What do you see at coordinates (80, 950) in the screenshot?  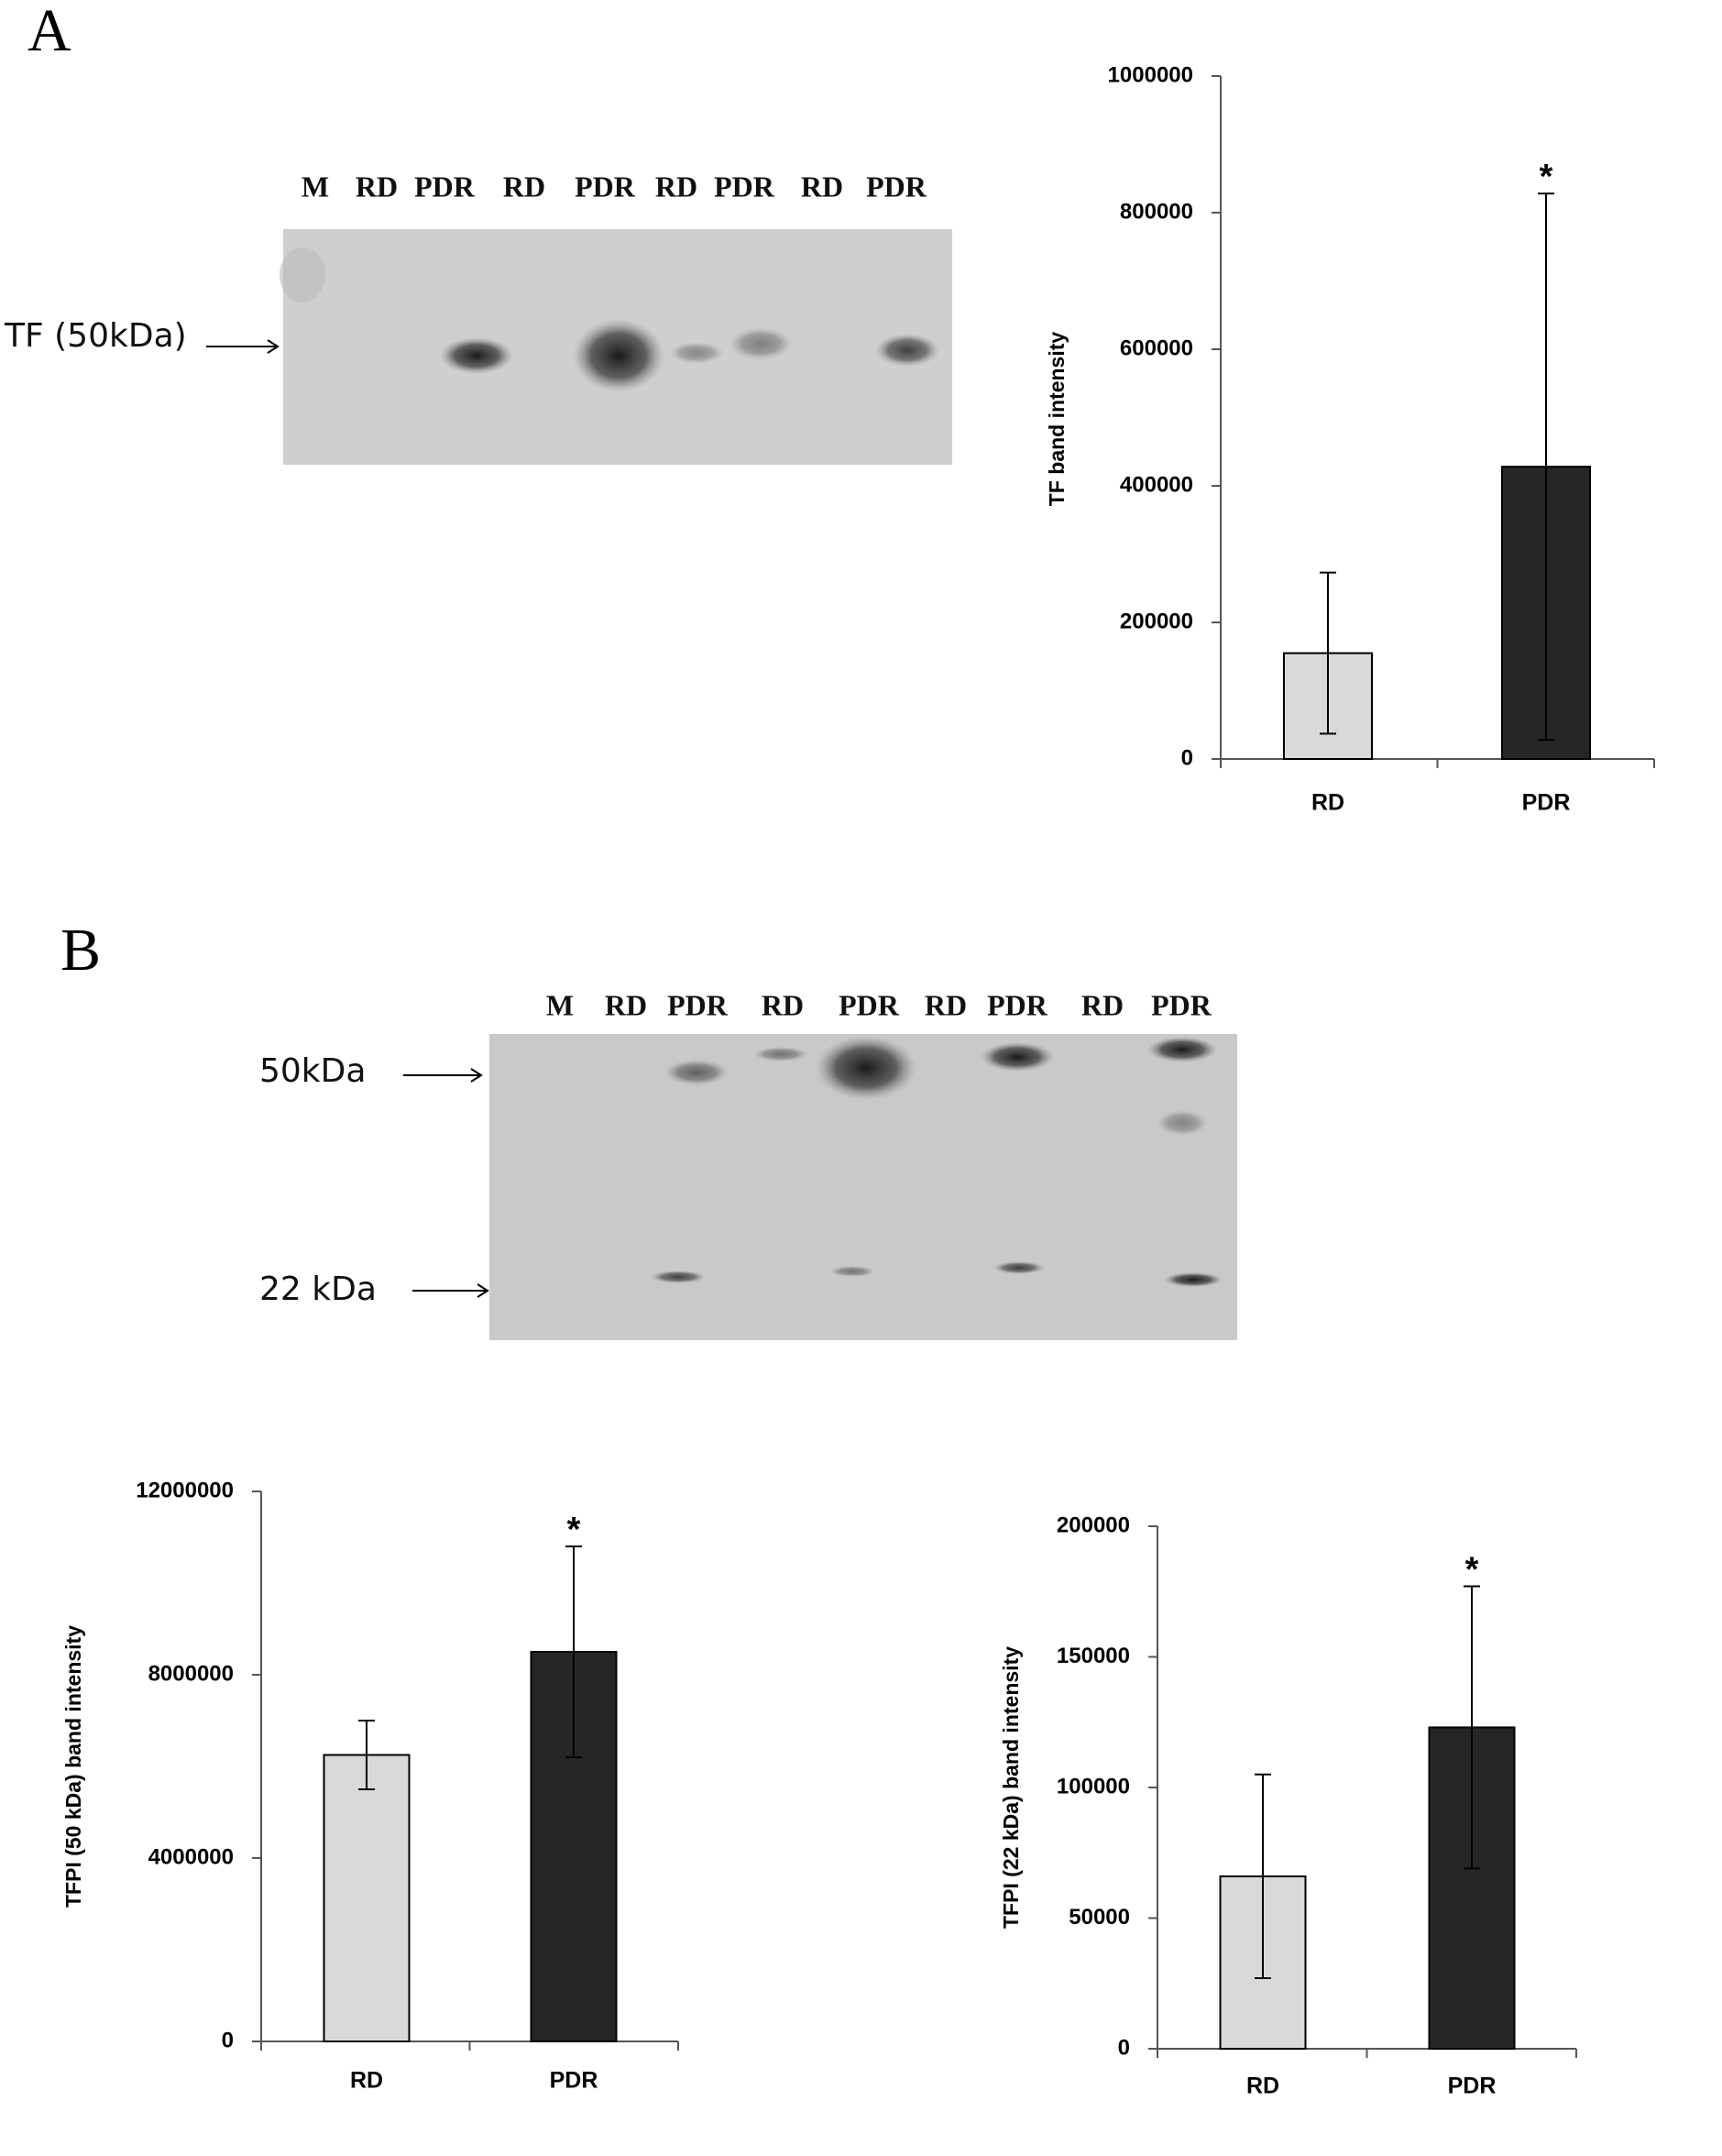 I see `panel-label: B` at bounding box center [80, 950].